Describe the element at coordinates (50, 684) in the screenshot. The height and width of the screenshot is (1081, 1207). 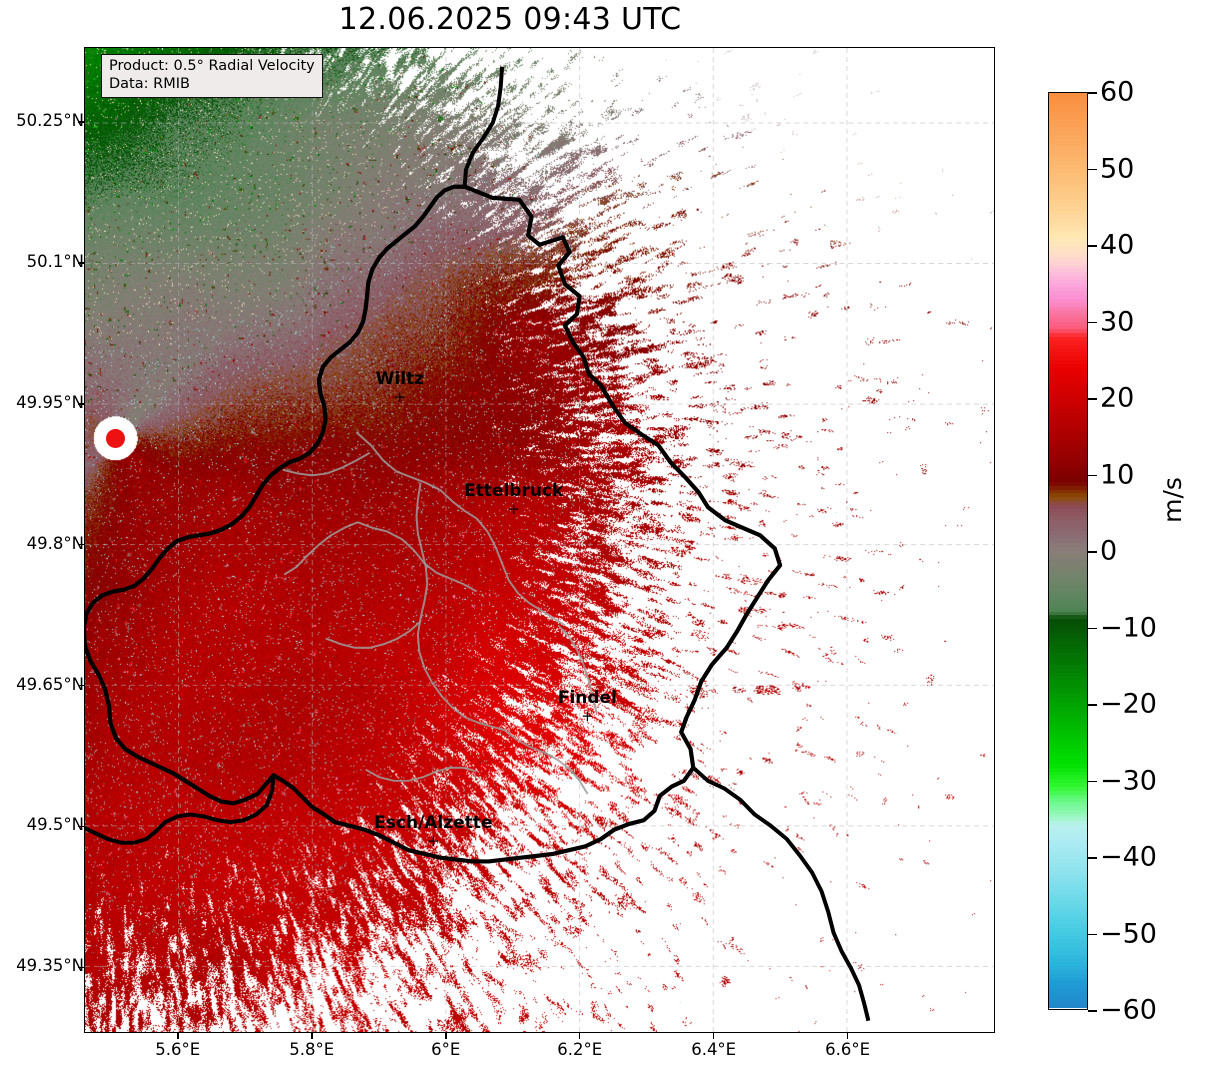
I see `y-axis-tick-label: 49.65°N` at that location.